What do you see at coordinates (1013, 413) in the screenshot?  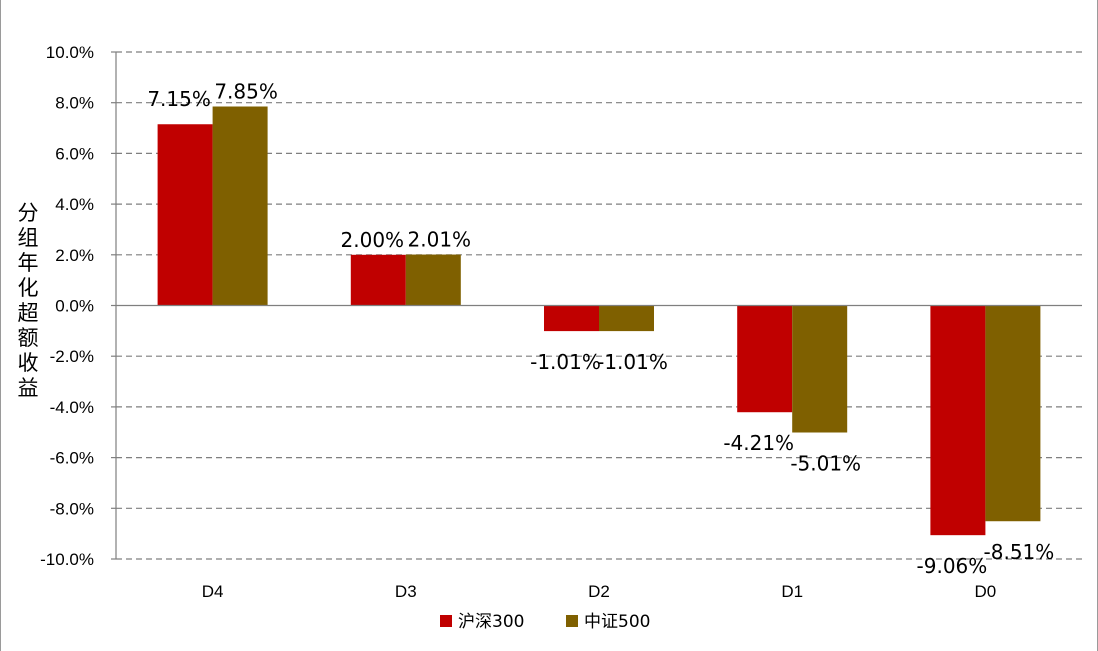 I see `bar-zz500-d0` at bounding box center [1013, 413].